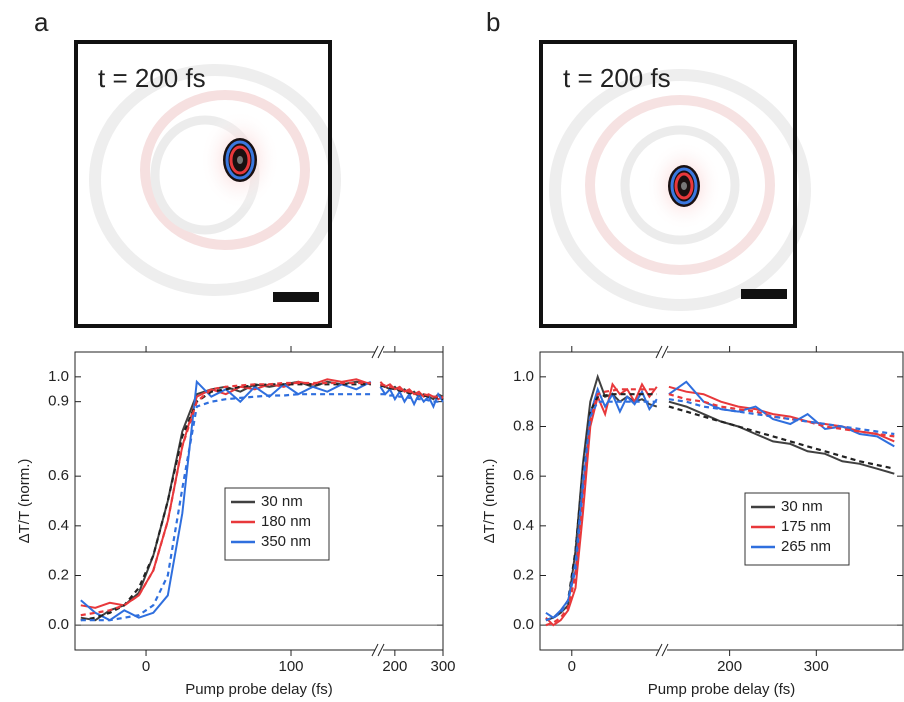 The height and width of the screenshot is (702, 904). Describe the element at coordinates (286, 541) in the screenshot. I see `legend-label: 350 nm` at that location.